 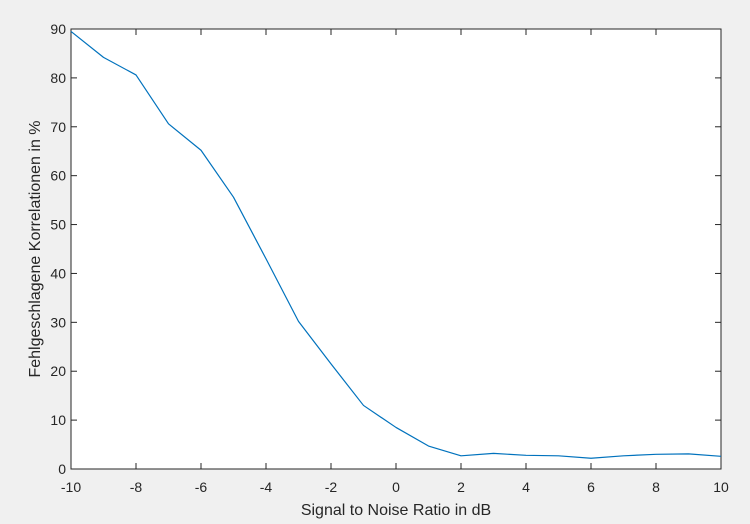 I want to click on x-tick-label: -6, so click(x=201, y=487).